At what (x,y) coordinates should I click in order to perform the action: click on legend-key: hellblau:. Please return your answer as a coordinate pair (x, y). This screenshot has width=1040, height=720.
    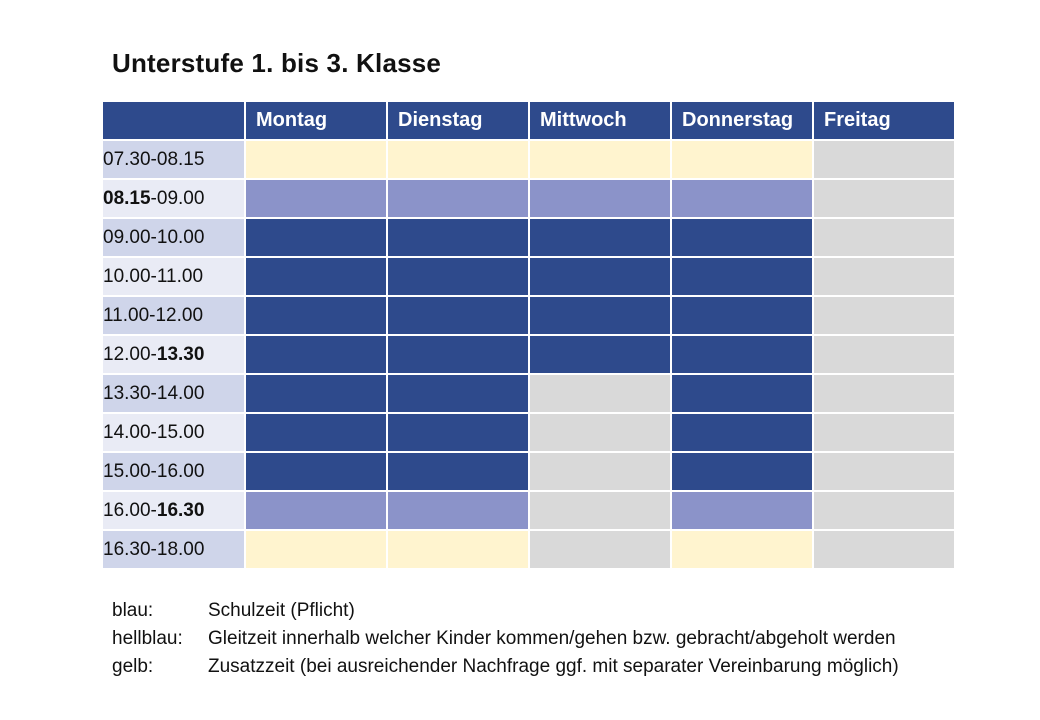
    Looking at the image, I should click on (147, 638).